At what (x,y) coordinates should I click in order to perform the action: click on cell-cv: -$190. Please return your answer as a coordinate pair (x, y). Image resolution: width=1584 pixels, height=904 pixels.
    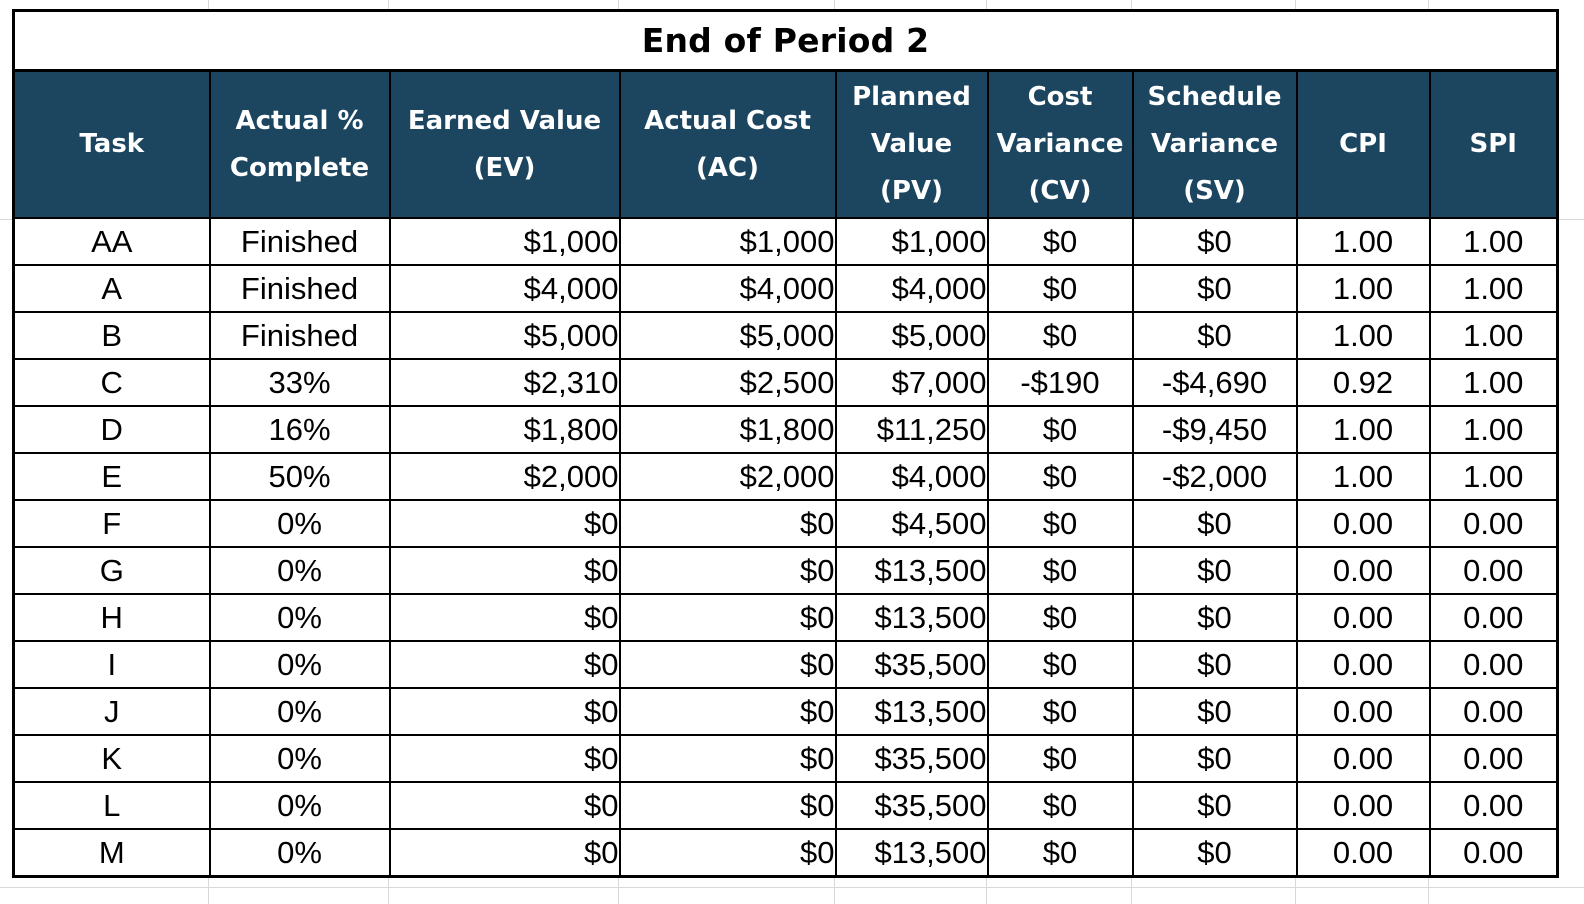
    Looking at the image, I should click on (1060, 382).